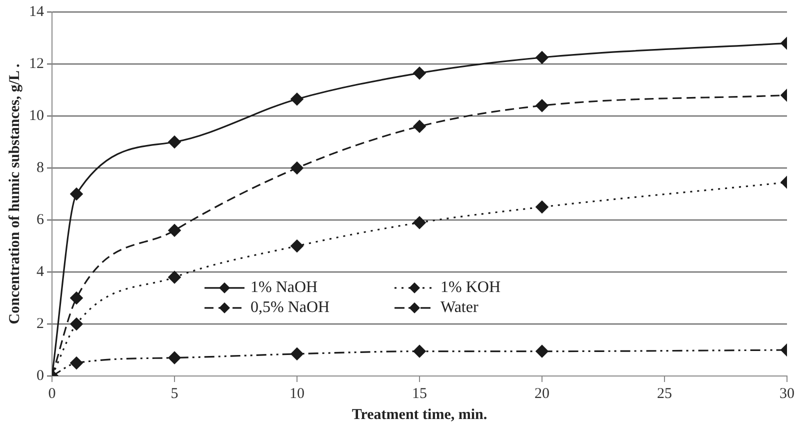 The height and width of the screenshot is (426, 811). What do you see at coordinates (40, 168) in the screenshot?
I see `y-tick-label: 8` at bounding box center [40, 168].